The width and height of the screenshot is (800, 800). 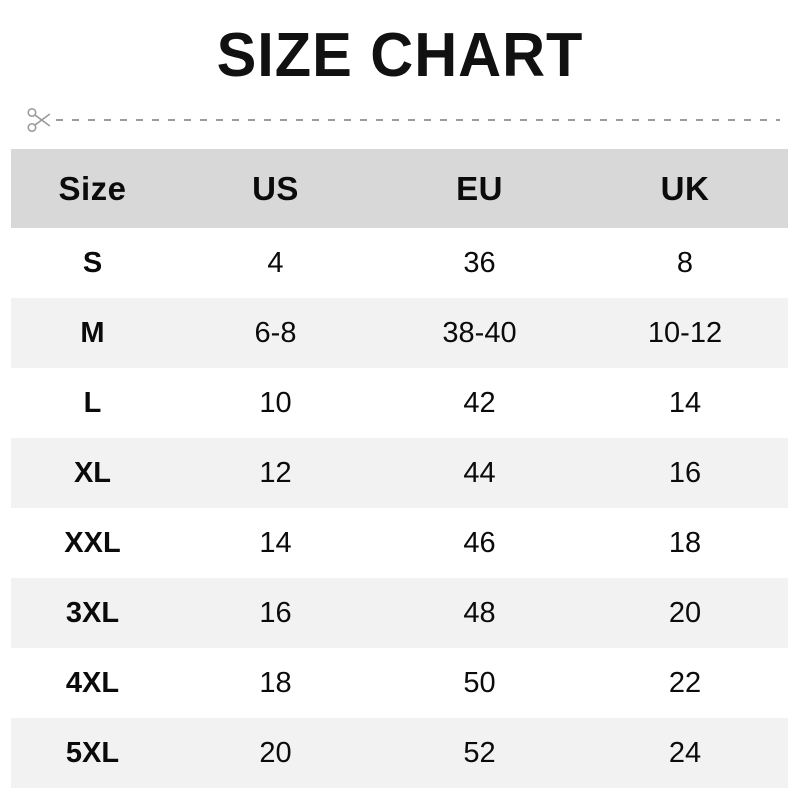 I want to click on cell-size: 3XL, so click(x=92, y=612).